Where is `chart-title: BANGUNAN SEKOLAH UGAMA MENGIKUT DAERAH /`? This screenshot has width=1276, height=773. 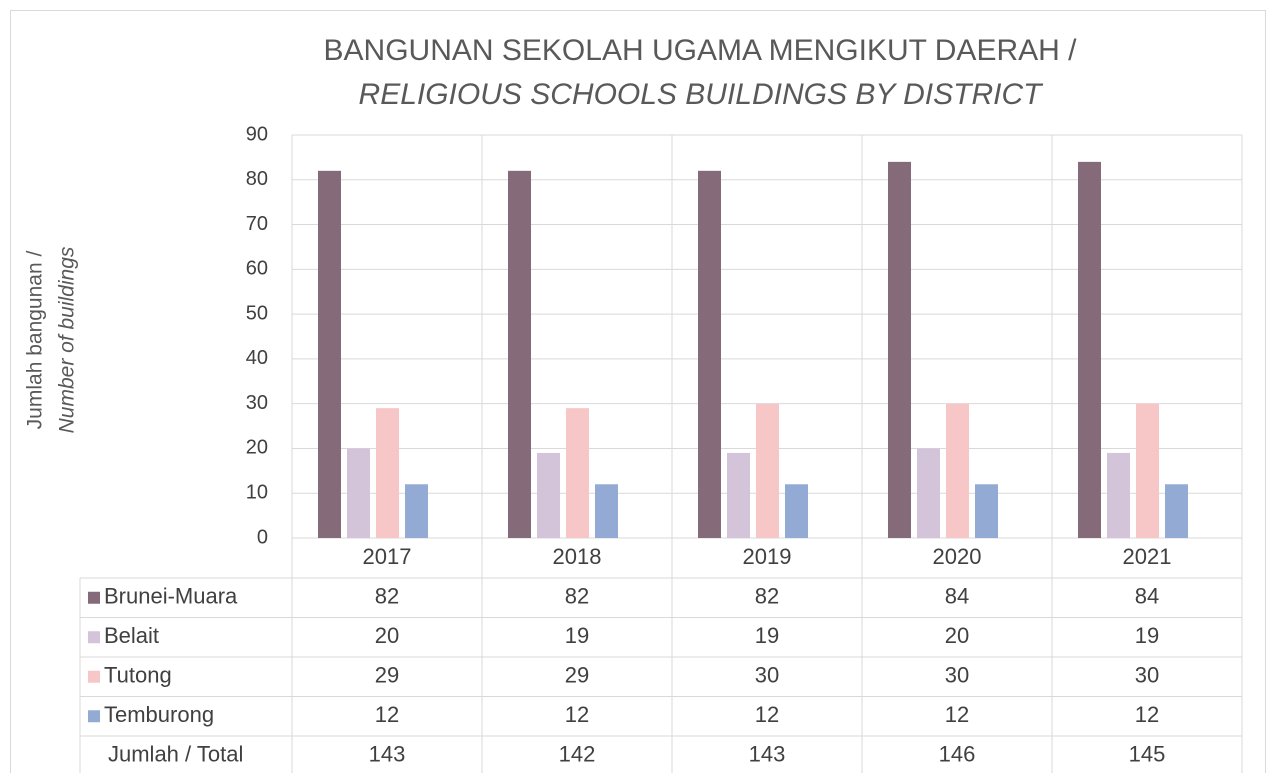
chart-title: BANGUNAN SEKOLAH UGAMA MENGIKUT DAERAH / is located at coordinates (701, 50).